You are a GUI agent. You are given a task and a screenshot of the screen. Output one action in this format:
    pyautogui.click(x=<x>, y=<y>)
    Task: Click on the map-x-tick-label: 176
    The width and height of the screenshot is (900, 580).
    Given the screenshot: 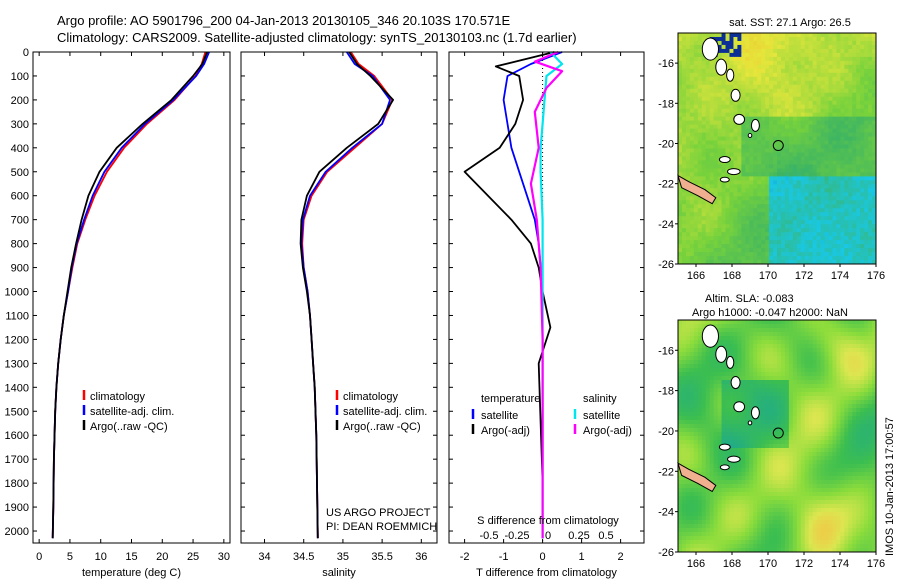 What is the action you would take?
    pyautogui.click(x=876, y=276)
    